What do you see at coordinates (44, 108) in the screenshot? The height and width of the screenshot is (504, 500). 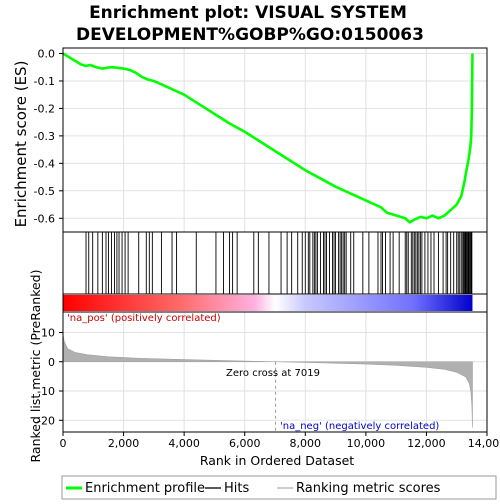 I see `es-ytick-label: -0.2` at bounding box center [44, 108].